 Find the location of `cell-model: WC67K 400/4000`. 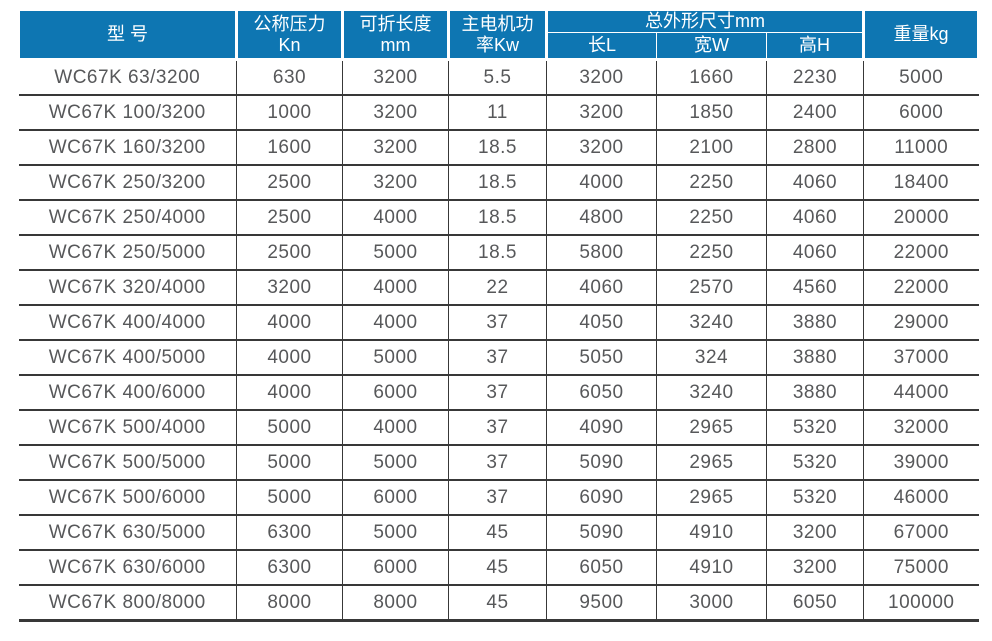

cell-model: WC67K 400/4000 is located at coordinates (127, 322).